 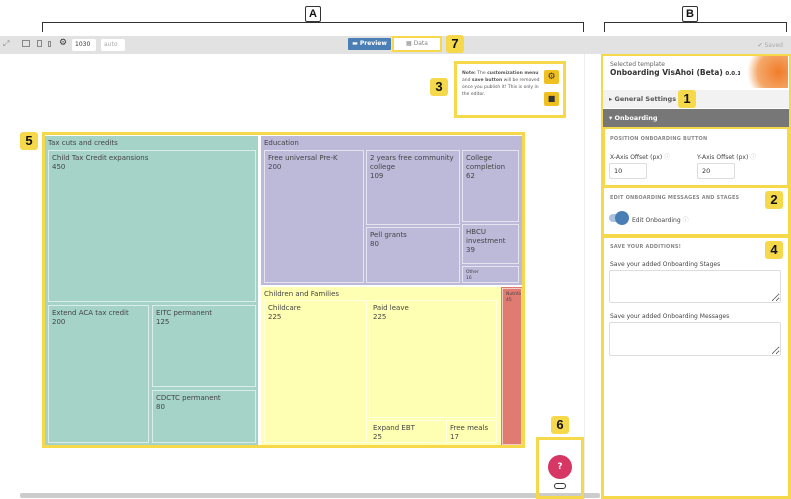 I want to click on annotation-1: 1, so click(x=687, y=99).